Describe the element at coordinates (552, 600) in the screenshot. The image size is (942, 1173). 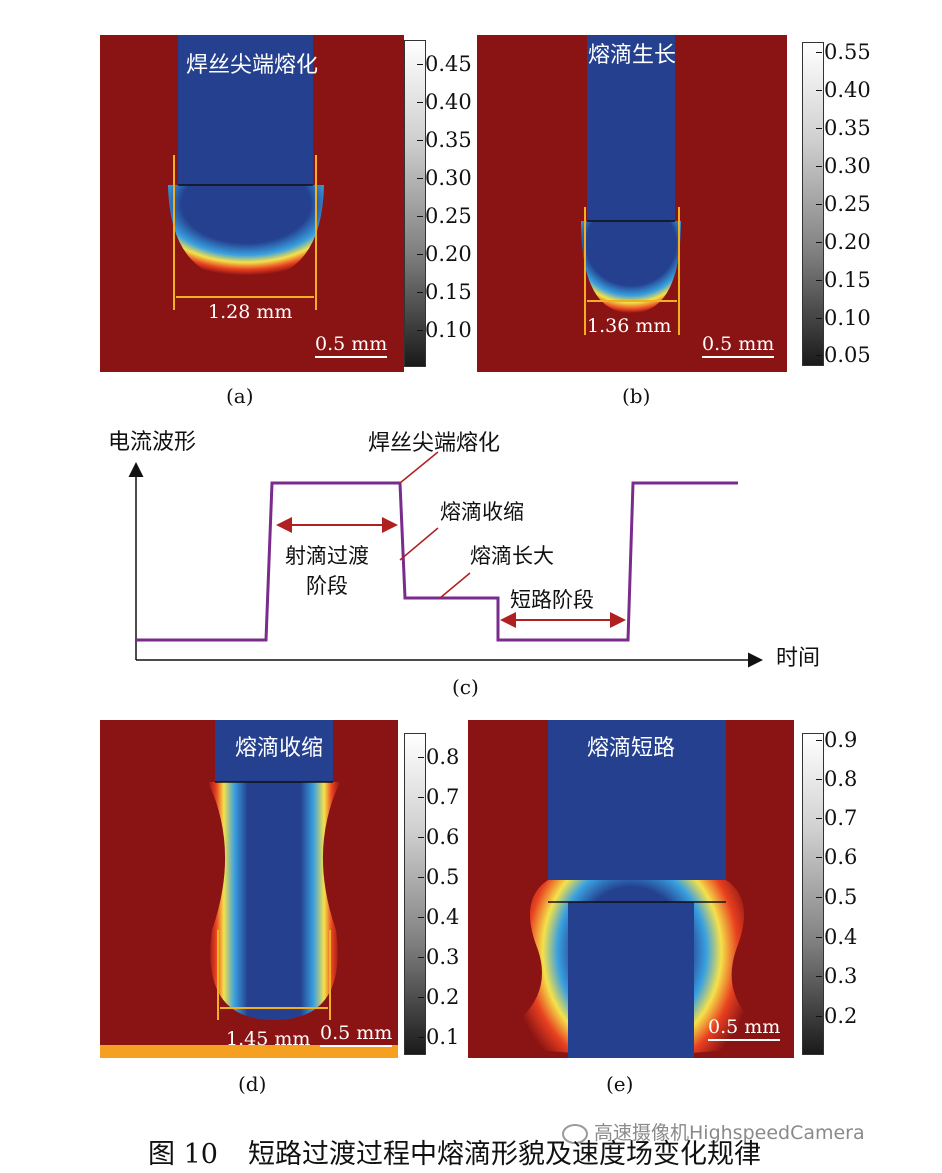
I see `annotation-short: 短路阶段` at that location.